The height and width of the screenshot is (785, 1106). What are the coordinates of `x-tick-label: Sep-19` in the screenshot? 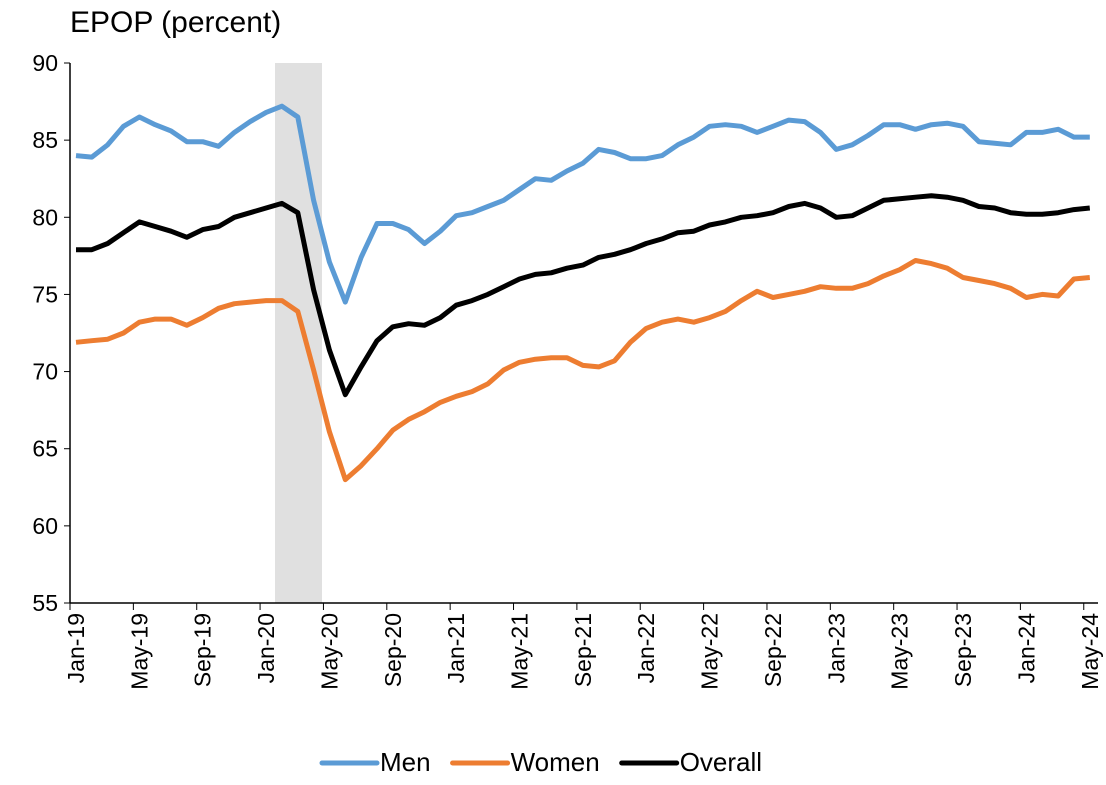 It's located at (203, 650).